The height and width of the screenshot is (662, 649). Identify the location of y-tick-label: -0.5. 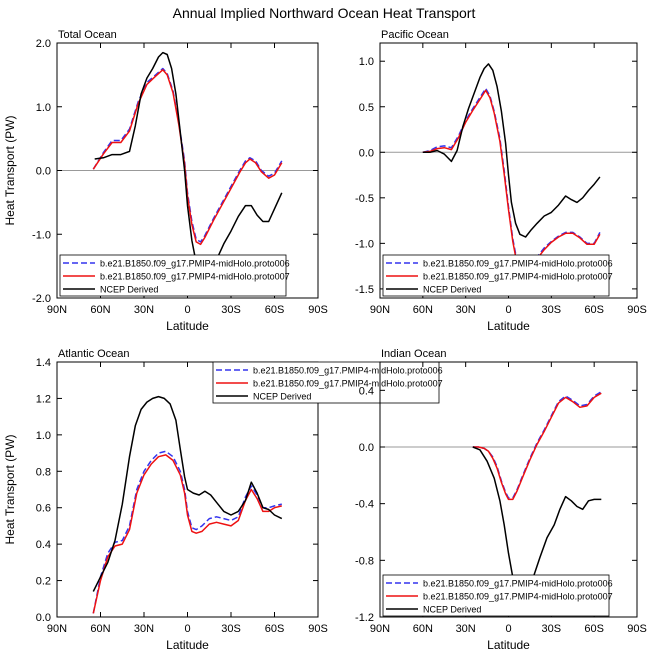
(364, 199).